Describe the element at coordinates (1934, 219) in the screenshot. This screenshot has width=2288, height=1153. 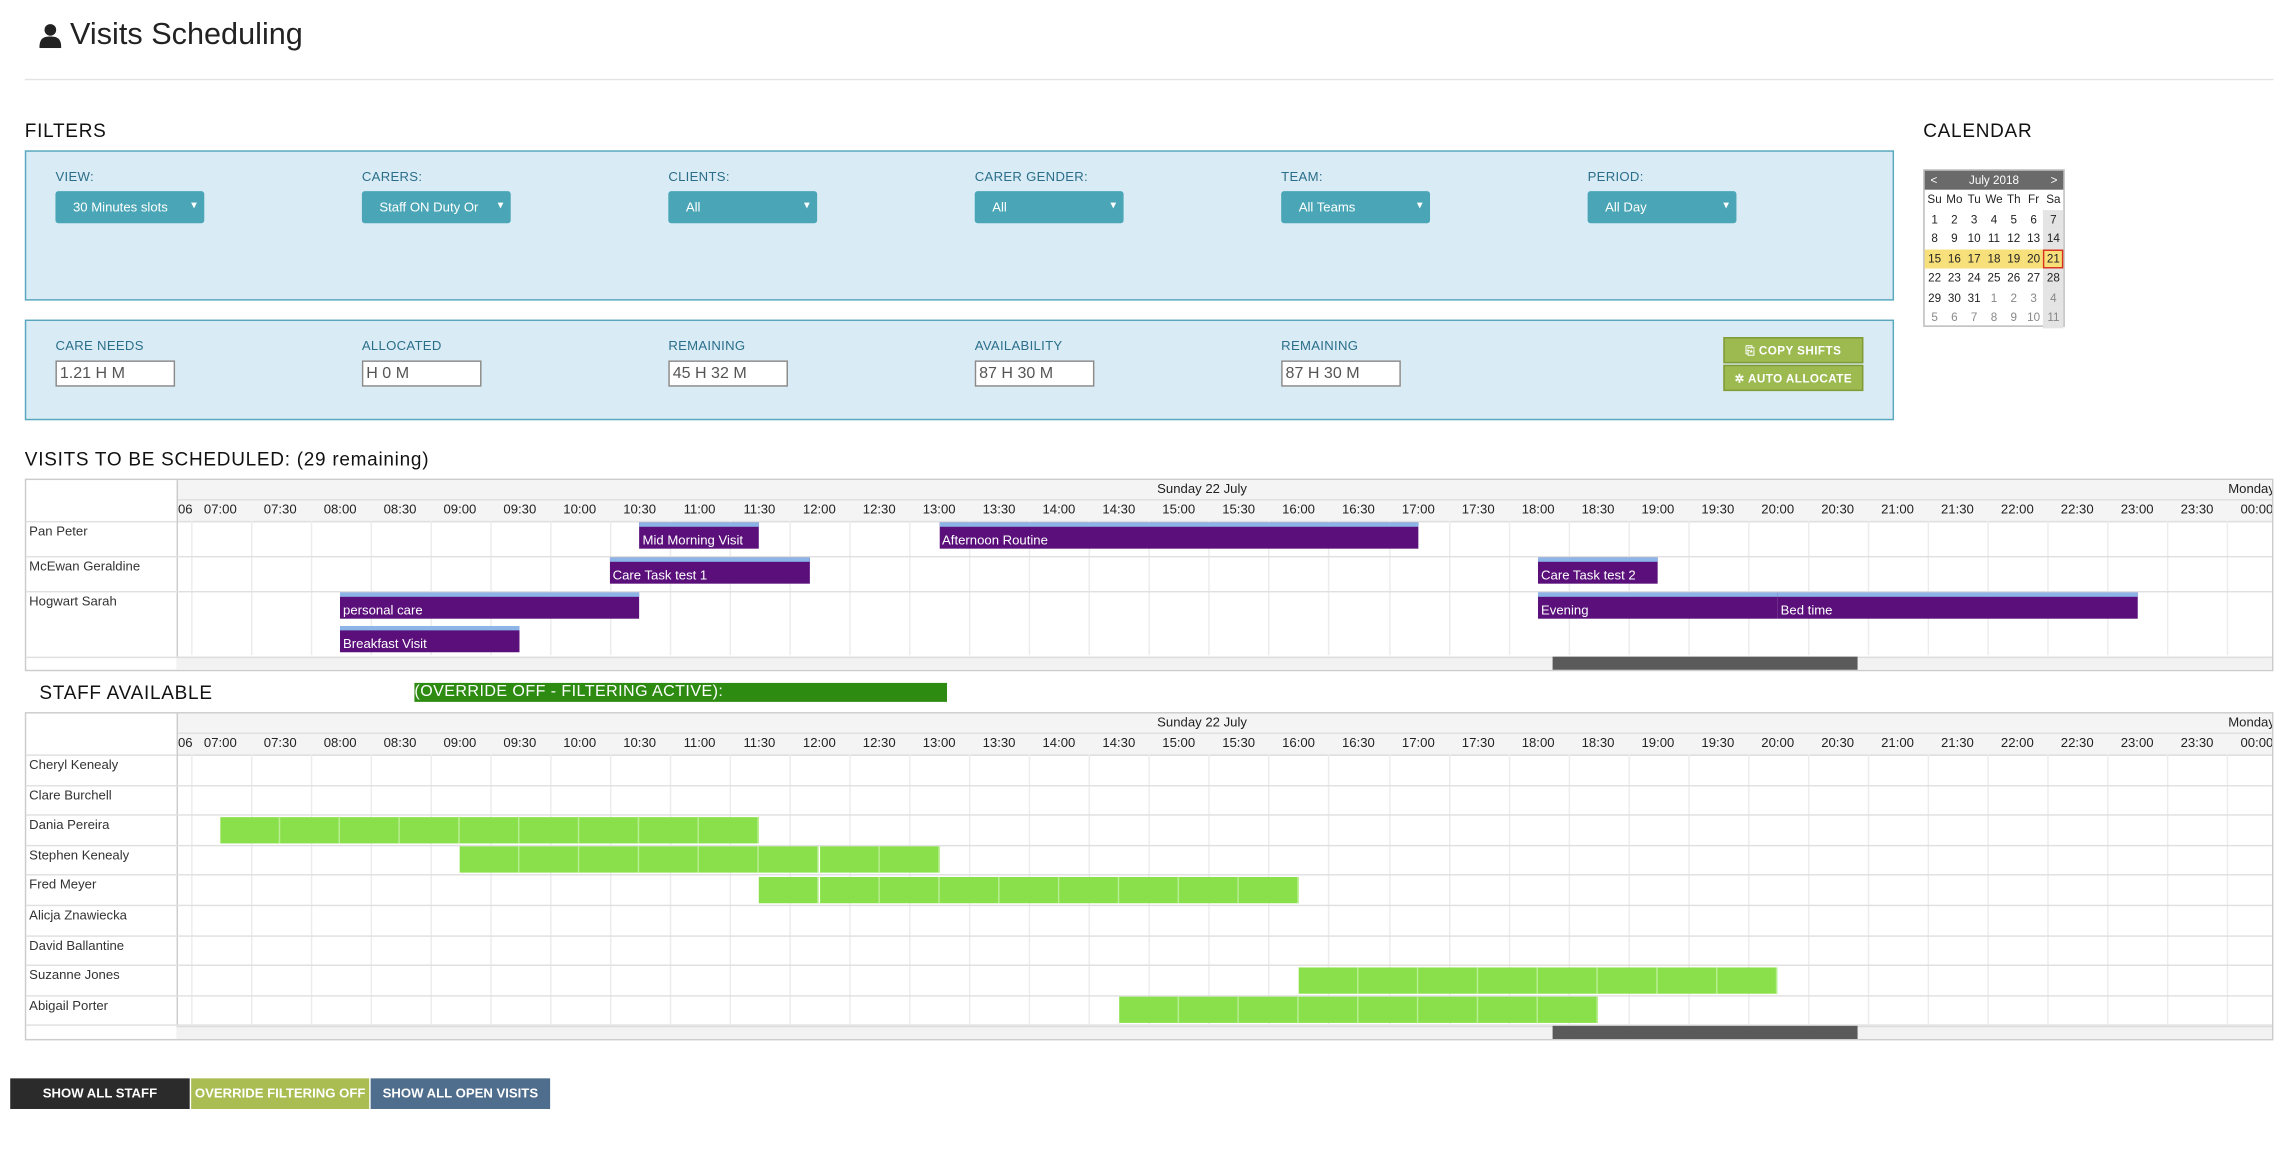
I see `calendar-day: 1` at that location.